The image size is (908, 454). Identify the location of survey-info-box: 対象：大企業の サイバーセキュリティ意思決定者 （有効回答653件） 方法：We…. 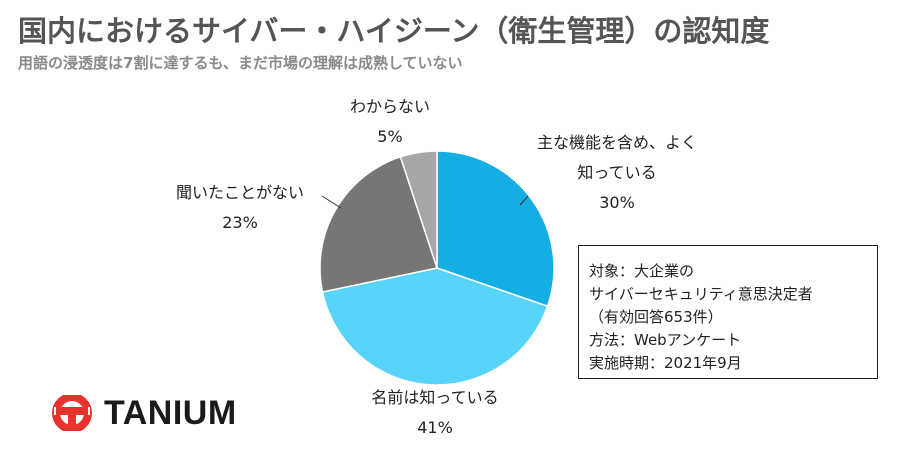
(728, 312).